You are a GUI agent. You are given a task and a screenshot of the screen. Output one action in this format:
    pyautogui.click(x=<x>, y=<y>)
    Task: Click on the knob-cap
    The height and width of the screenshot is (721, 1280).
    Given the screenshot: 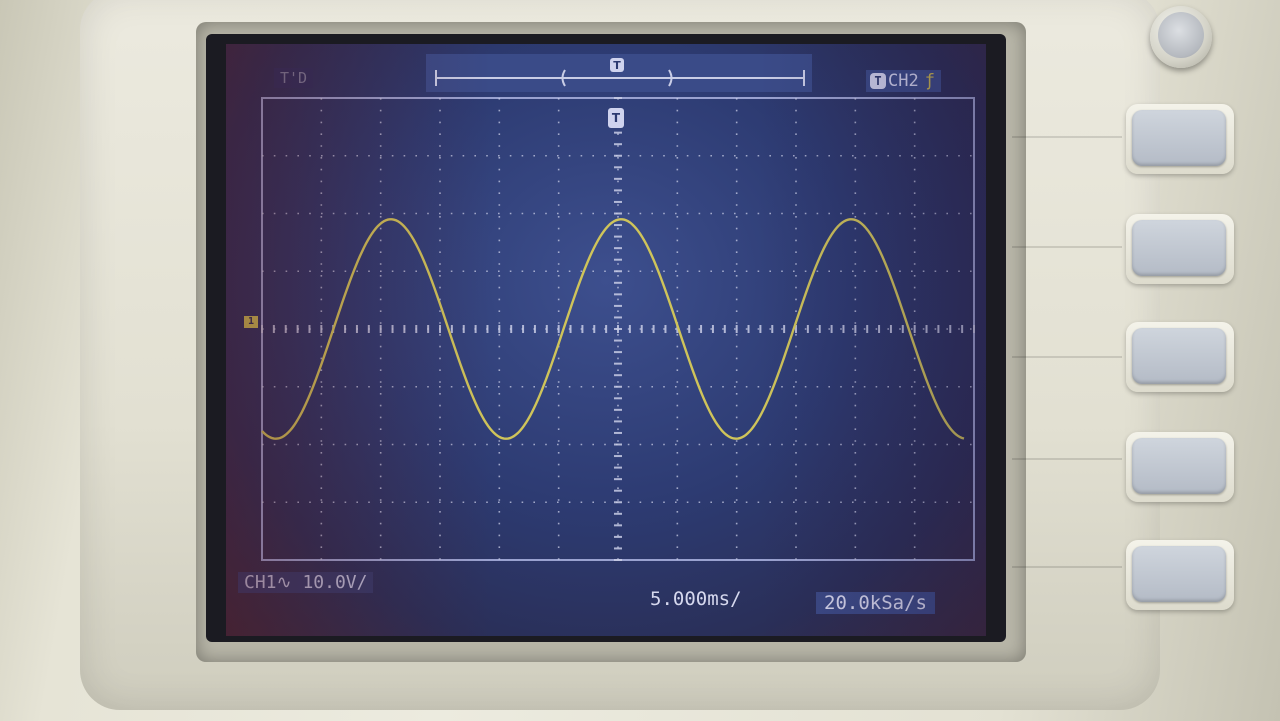 What is the action you would take?
    pyautogui.click(x=1181, y=35)
    